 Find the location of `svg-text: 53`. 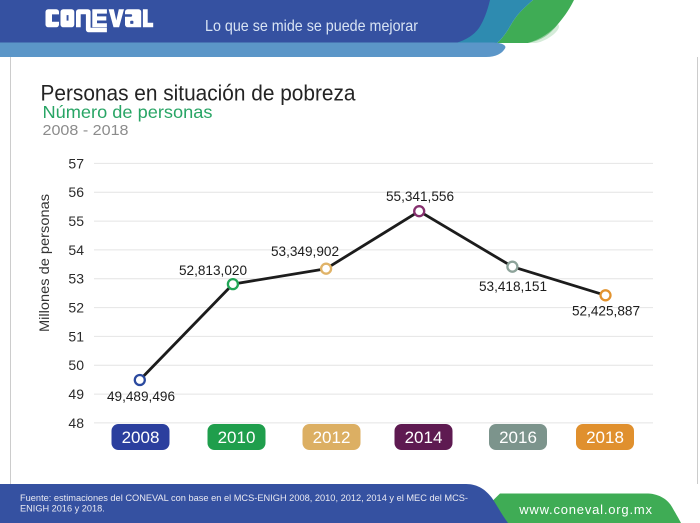

svg-text: 53 is located at coordinates (76, 279).